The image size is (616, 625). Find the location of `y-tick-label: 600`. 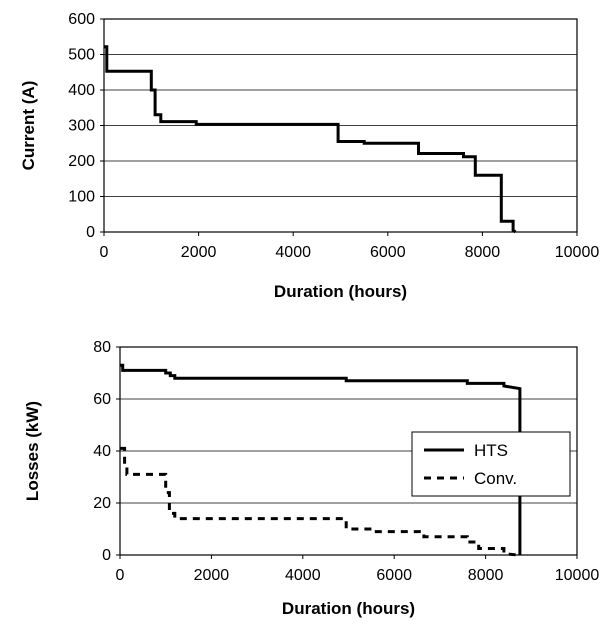

y-tick-label: 600 is located at coordinates (81, 19).